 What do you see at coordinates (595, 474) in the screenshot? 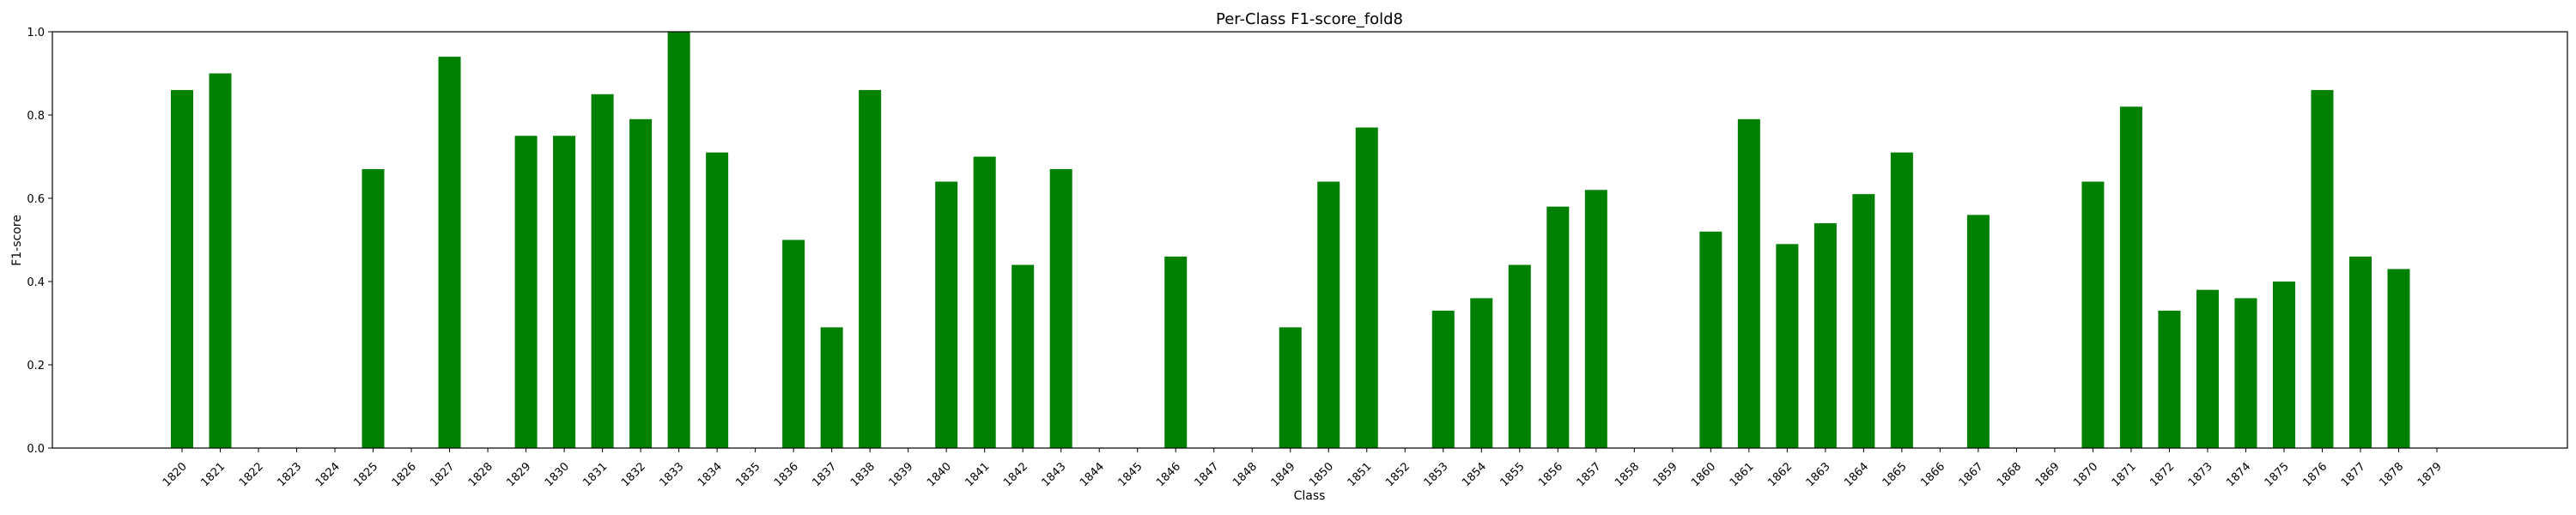
I see `x-tick-label-1831: 1831` at bounding box center [595, 474].